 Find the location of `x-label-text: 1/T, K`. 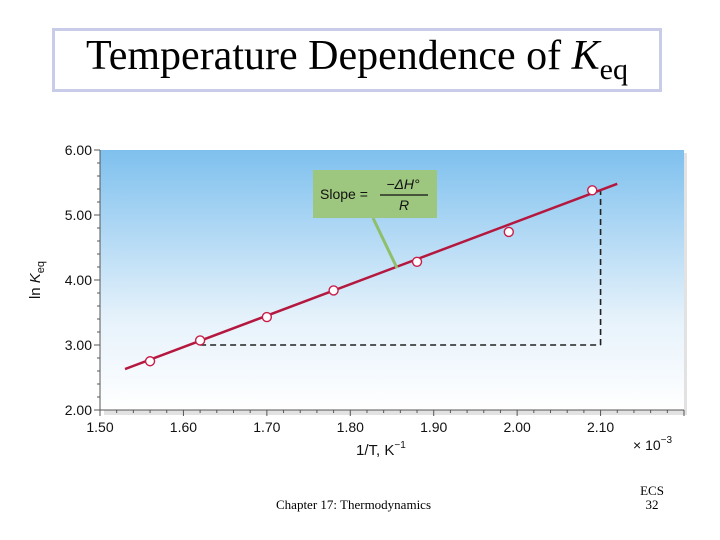

x-label-text: 1/T, K is located at coordinates (375, 450).